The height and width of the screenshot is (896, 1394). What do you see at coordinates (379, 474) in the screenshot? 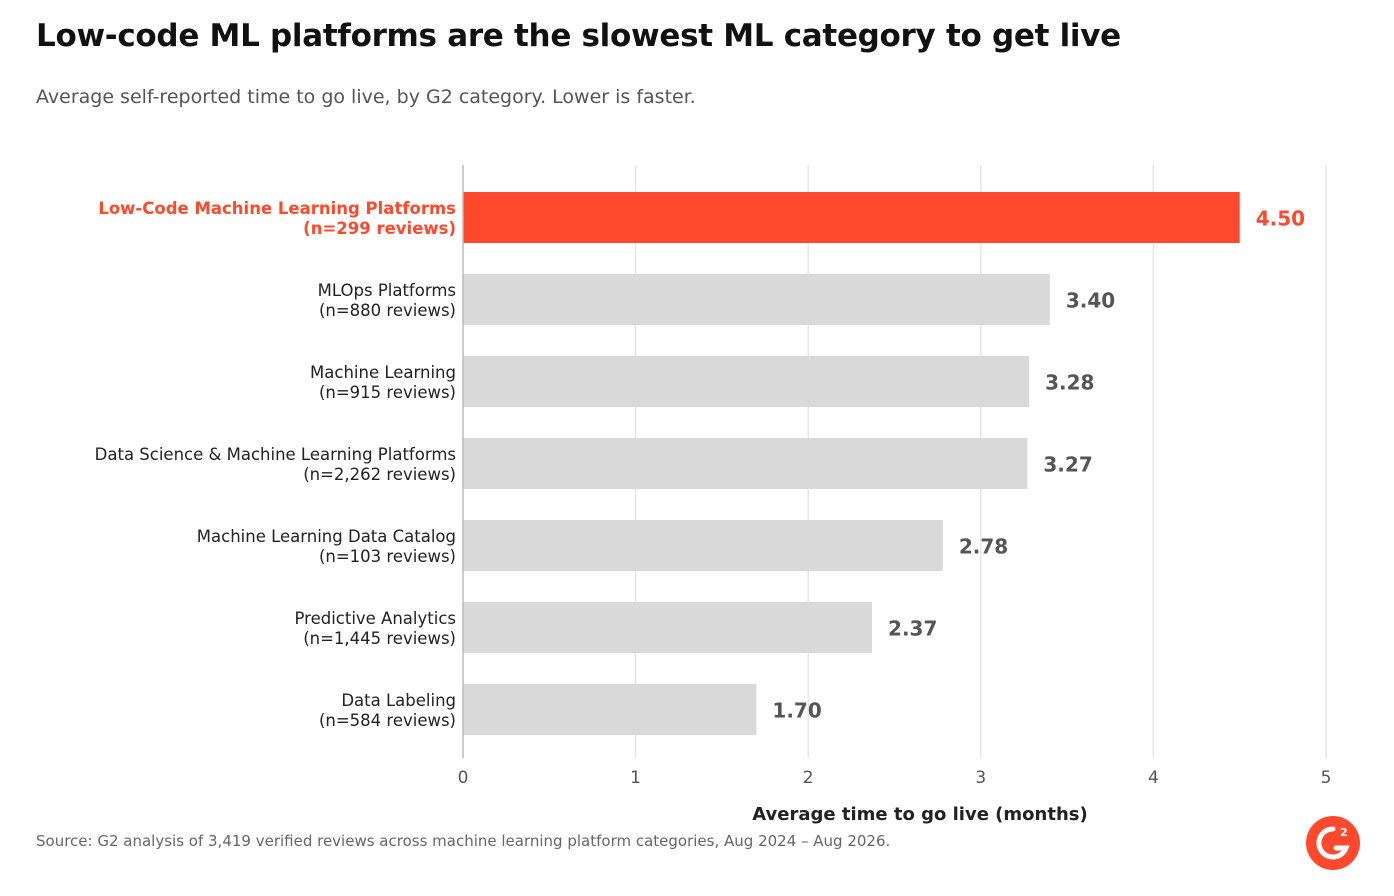
I see `sample-size-label: (n=2,262 reviews)` at bounding box center [379, 474].